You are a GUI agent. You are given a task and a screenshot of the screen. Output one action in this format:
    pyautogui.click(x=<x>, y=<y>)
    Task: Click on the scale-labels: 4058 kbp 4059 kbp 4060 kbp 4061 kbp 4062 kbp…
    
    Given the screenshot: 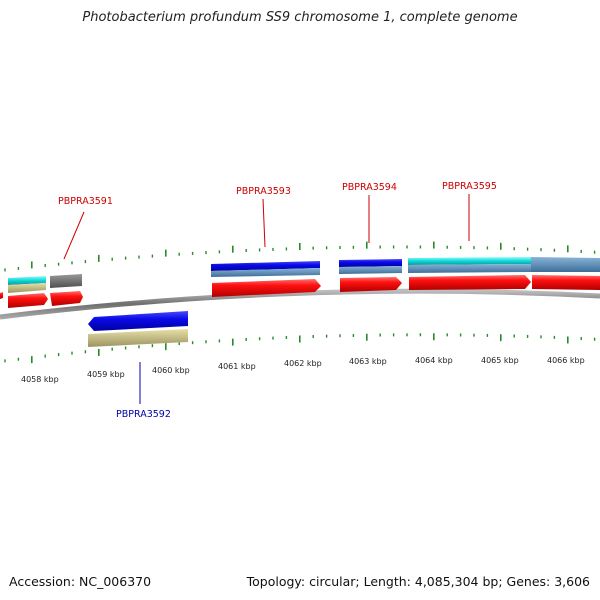 What is the action you would take?
    pyautogui.click(x=303, y=370)
    